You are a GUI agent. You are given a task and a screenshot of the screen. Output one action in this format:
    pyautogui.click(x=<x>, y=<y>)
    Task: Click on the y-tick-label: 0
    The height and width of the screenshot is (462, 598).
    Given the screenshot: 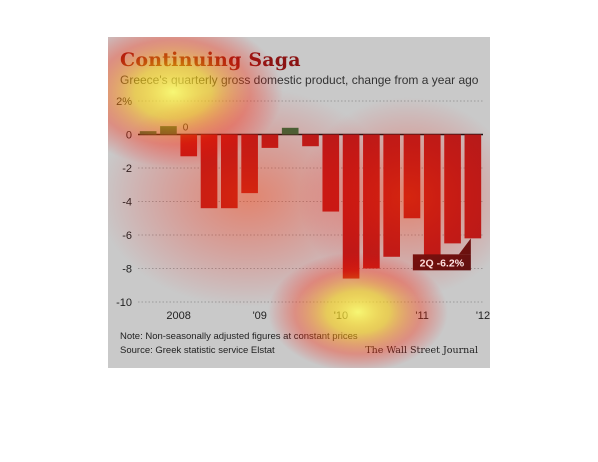 What is the action you would take?
    pyautogui.click(x=129, y=136)
    